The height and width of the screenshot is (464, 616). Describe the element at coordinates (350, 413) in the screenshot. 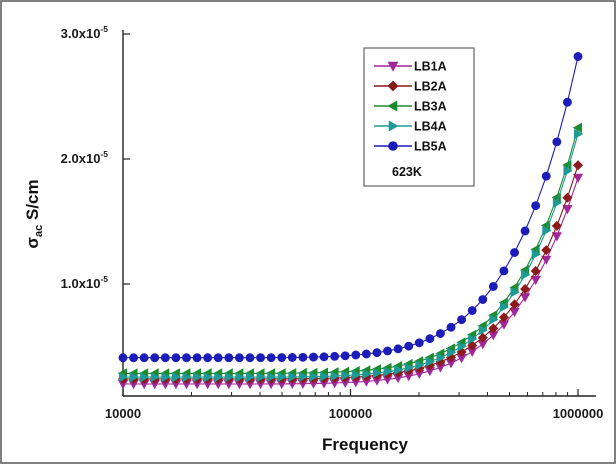

I see `x-tick-label: 100000` at that location.